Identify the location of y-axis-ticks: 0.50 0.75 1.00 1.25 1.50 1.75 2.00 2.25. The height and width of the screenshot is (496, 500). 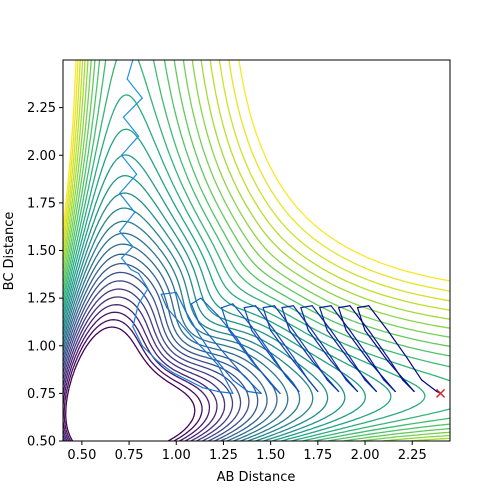
(45, 275).